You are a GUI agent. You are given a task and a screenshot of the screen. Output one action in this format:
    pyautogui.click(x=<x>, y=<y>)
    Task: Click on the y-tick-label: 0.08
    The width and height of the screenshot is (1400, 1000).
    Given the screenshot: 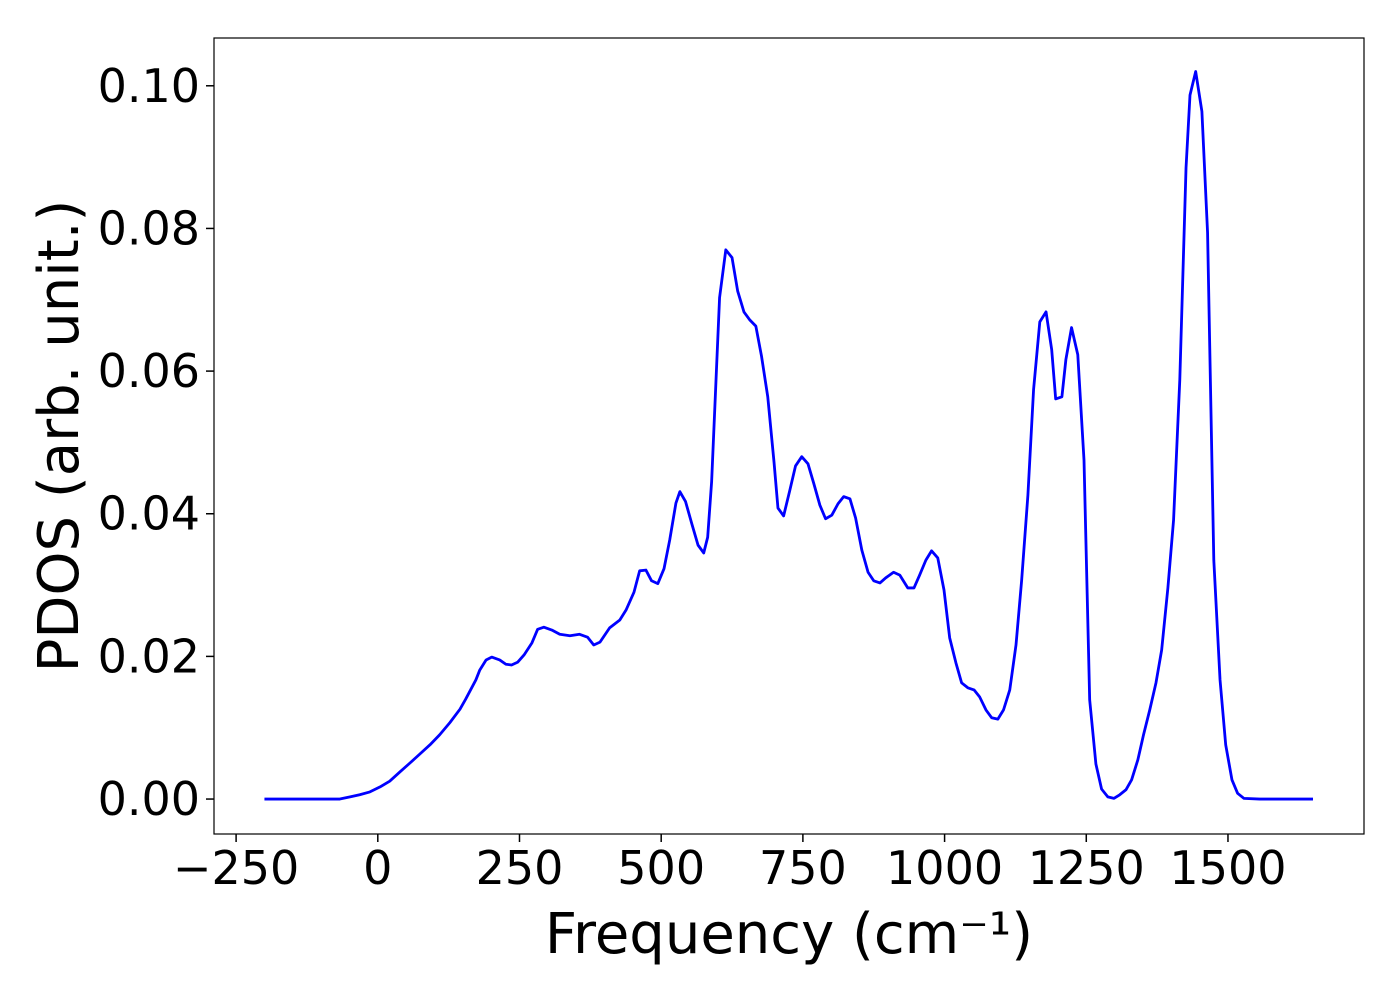 What is the action you would take?
    pyautogui.click(x=149, y=228)
    